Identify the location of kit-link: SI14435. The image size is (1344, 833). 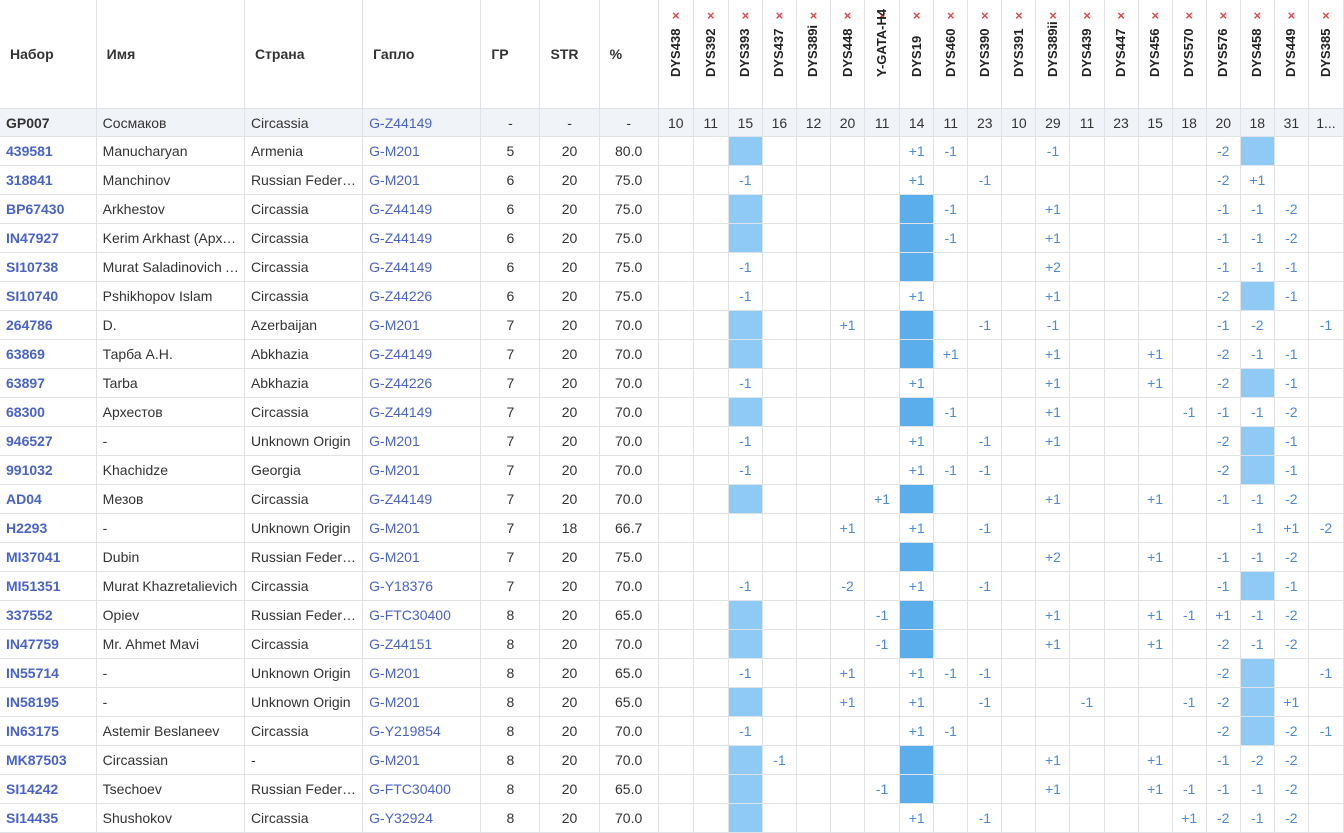
(48, 818).